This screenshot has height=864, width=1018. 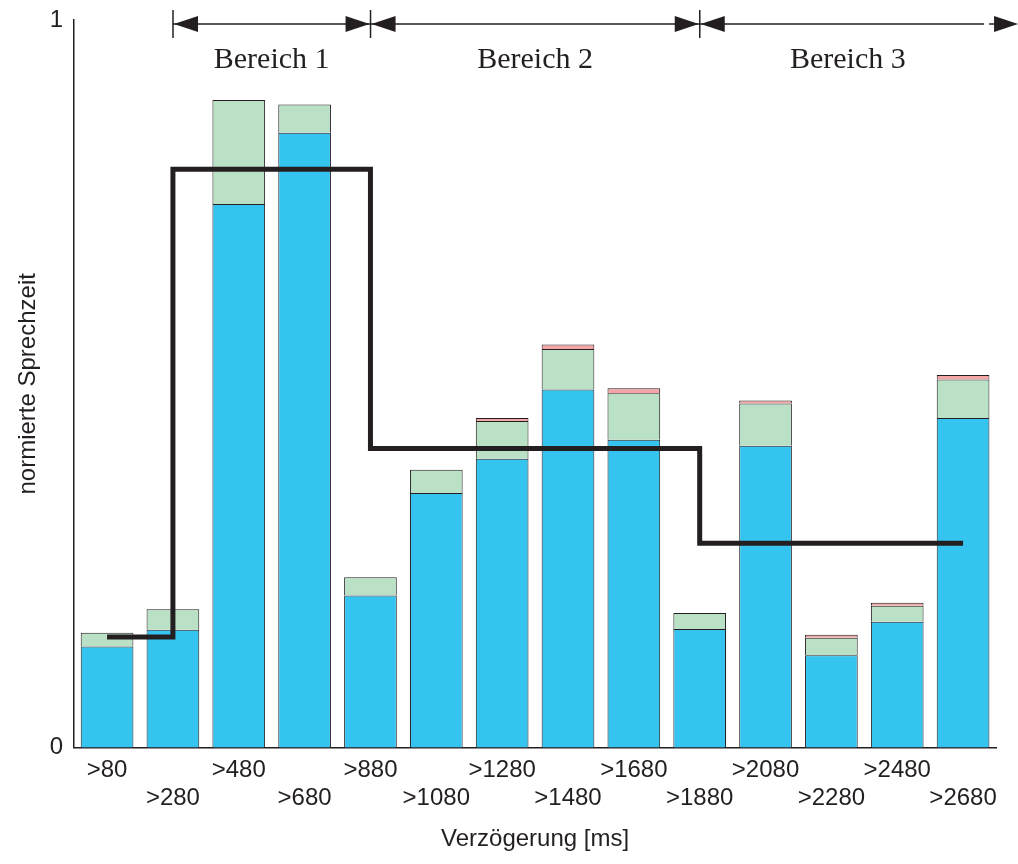 What do you see at coordinates (56, 746) in the screenshot?
I see `y-tick-label: 0` at bounding box center [56, 746].